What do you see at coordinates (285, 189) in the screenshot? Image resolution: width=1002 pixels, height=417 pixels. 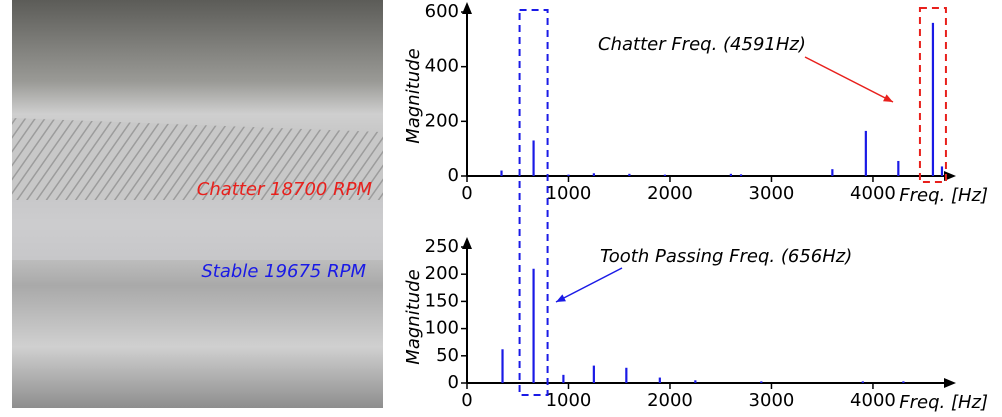 I see `photo-label: Chatter 18700 RPM` at bounding box center [285, 189].